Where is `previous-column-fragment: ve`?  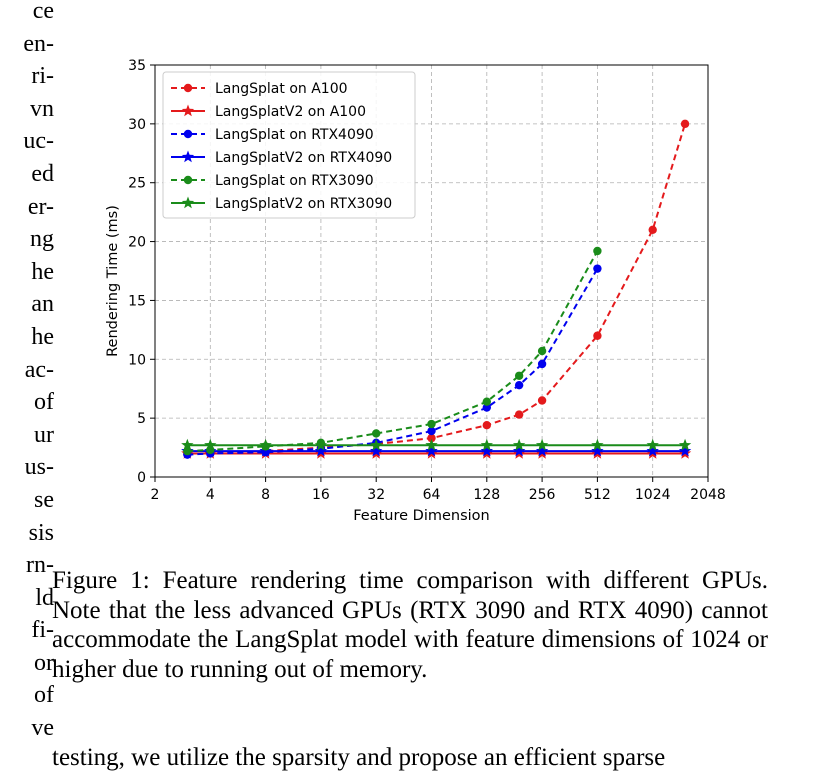
previous-column-fragment: ve is located at coordinates (42, 728).